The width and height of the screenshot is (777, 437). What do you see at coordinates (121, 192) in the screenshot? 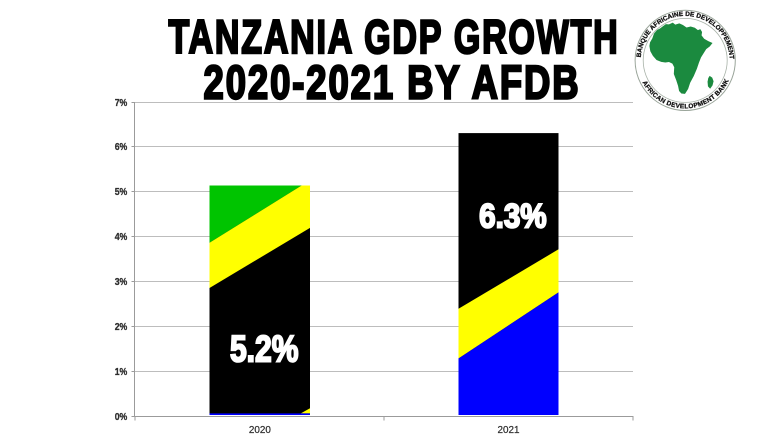
I see `svg-text: 5%` at bounding box center [121, 192].